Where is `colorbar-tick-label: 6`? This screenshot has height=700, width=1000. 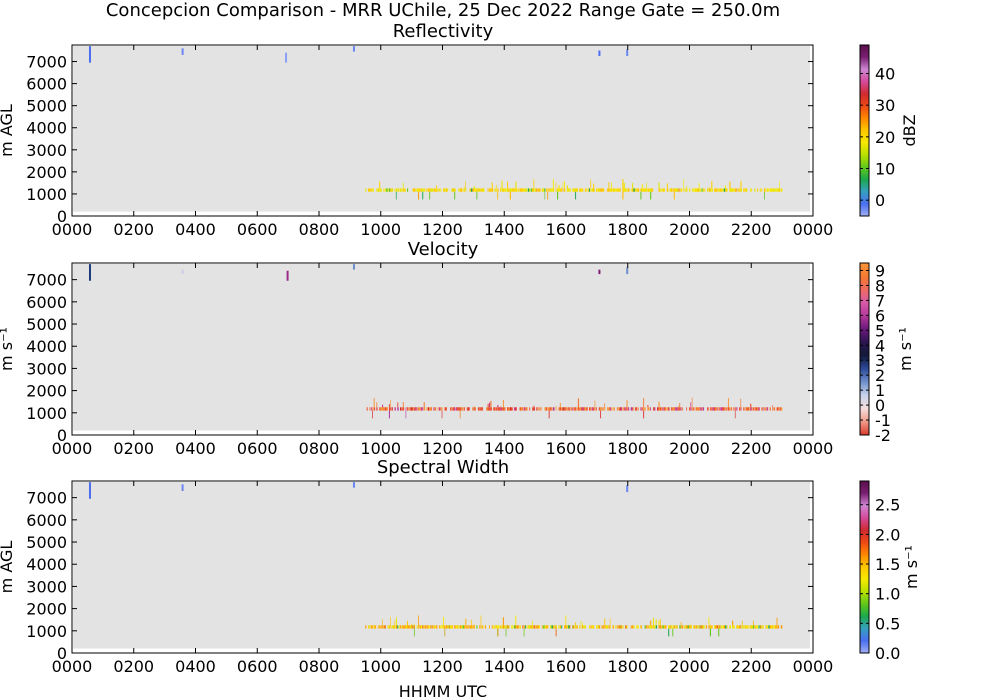
colorbar-tick-label: 6 is located at coordinates (880, 315).